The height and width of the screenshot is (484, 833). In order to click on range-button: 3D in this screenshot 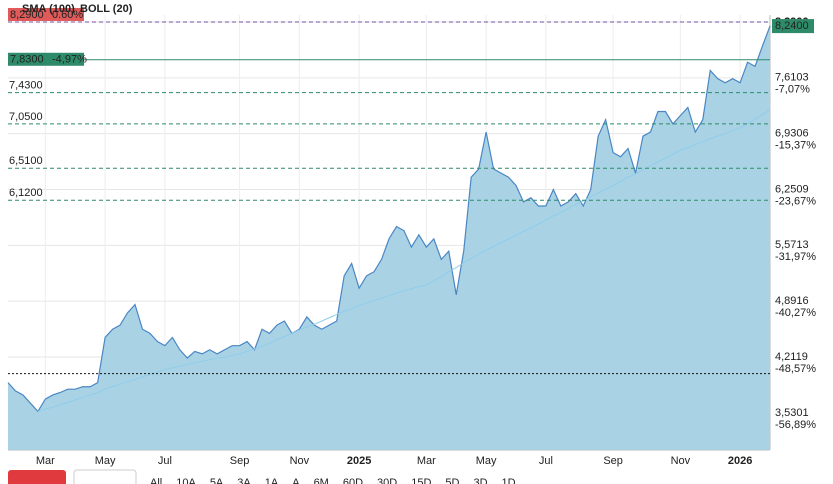, I will do `click(480, 480)`.